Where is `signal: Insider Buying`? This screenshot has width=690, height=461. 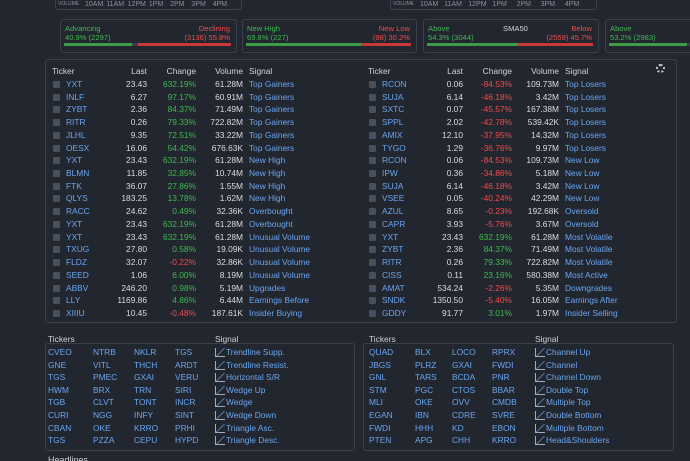
signal: Insider Buying is located at coordinates (276, 312).